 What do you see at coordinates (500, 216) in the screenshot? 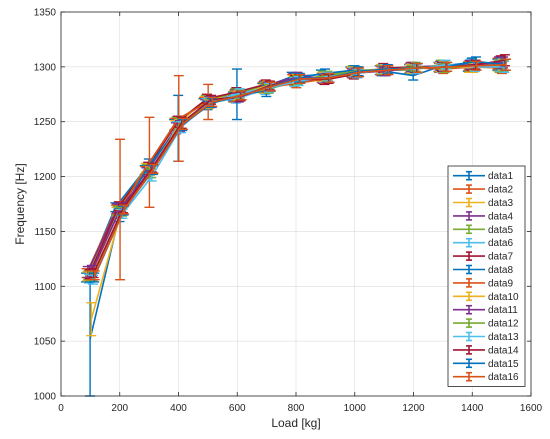
I see `legend-label: data4` at bounding box center [500, 216].